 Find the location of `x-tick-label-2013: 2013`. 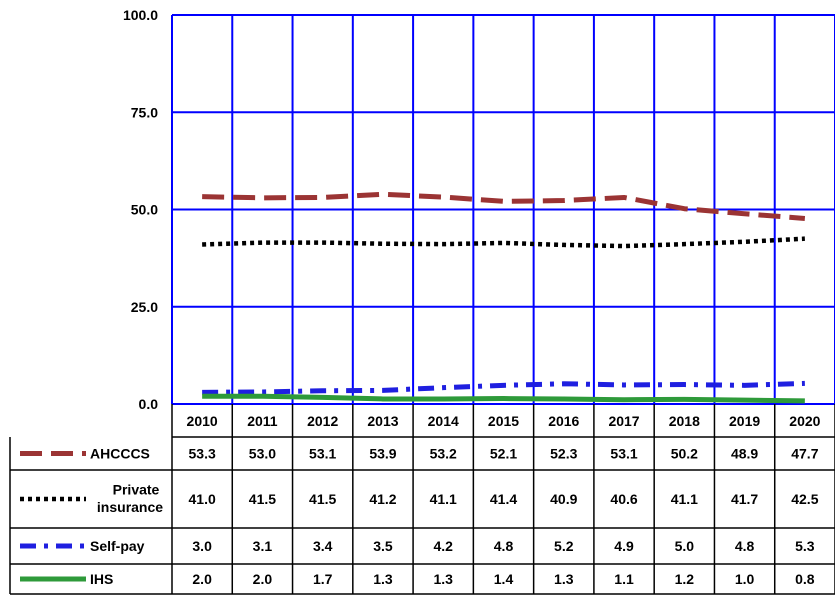

x-tick-label-2013: 2013 is located at coordinates (382, 421).